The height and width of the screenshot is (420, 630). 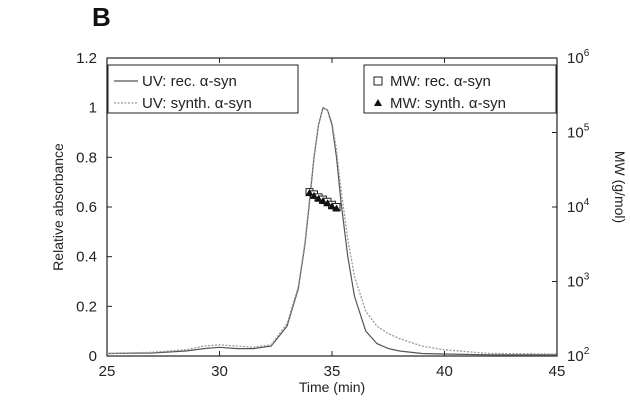 I want to click on x-tick-label: 35, so click(x=332, y=371).